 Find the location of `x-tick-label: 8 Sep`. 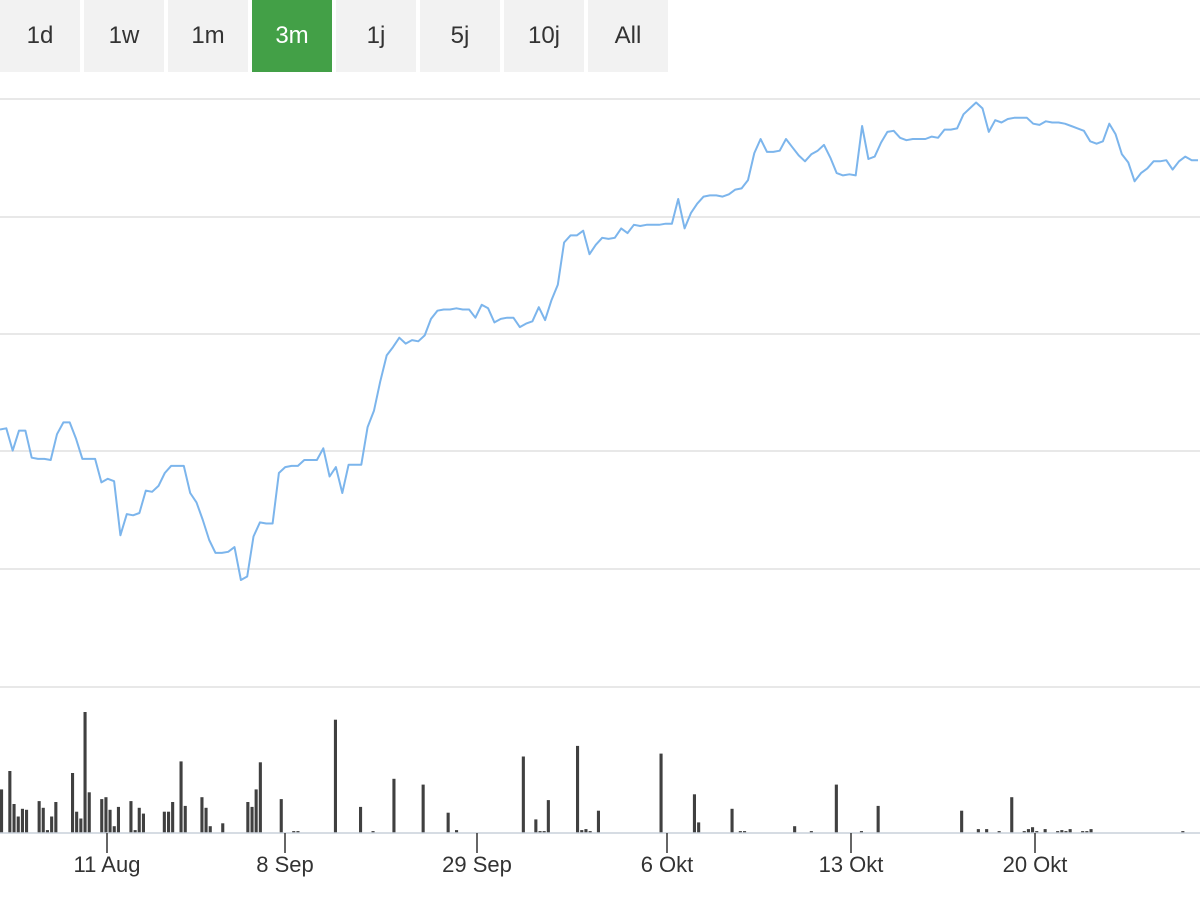

x-tick-label: 8 Sep is located at coordinates (285, 864).